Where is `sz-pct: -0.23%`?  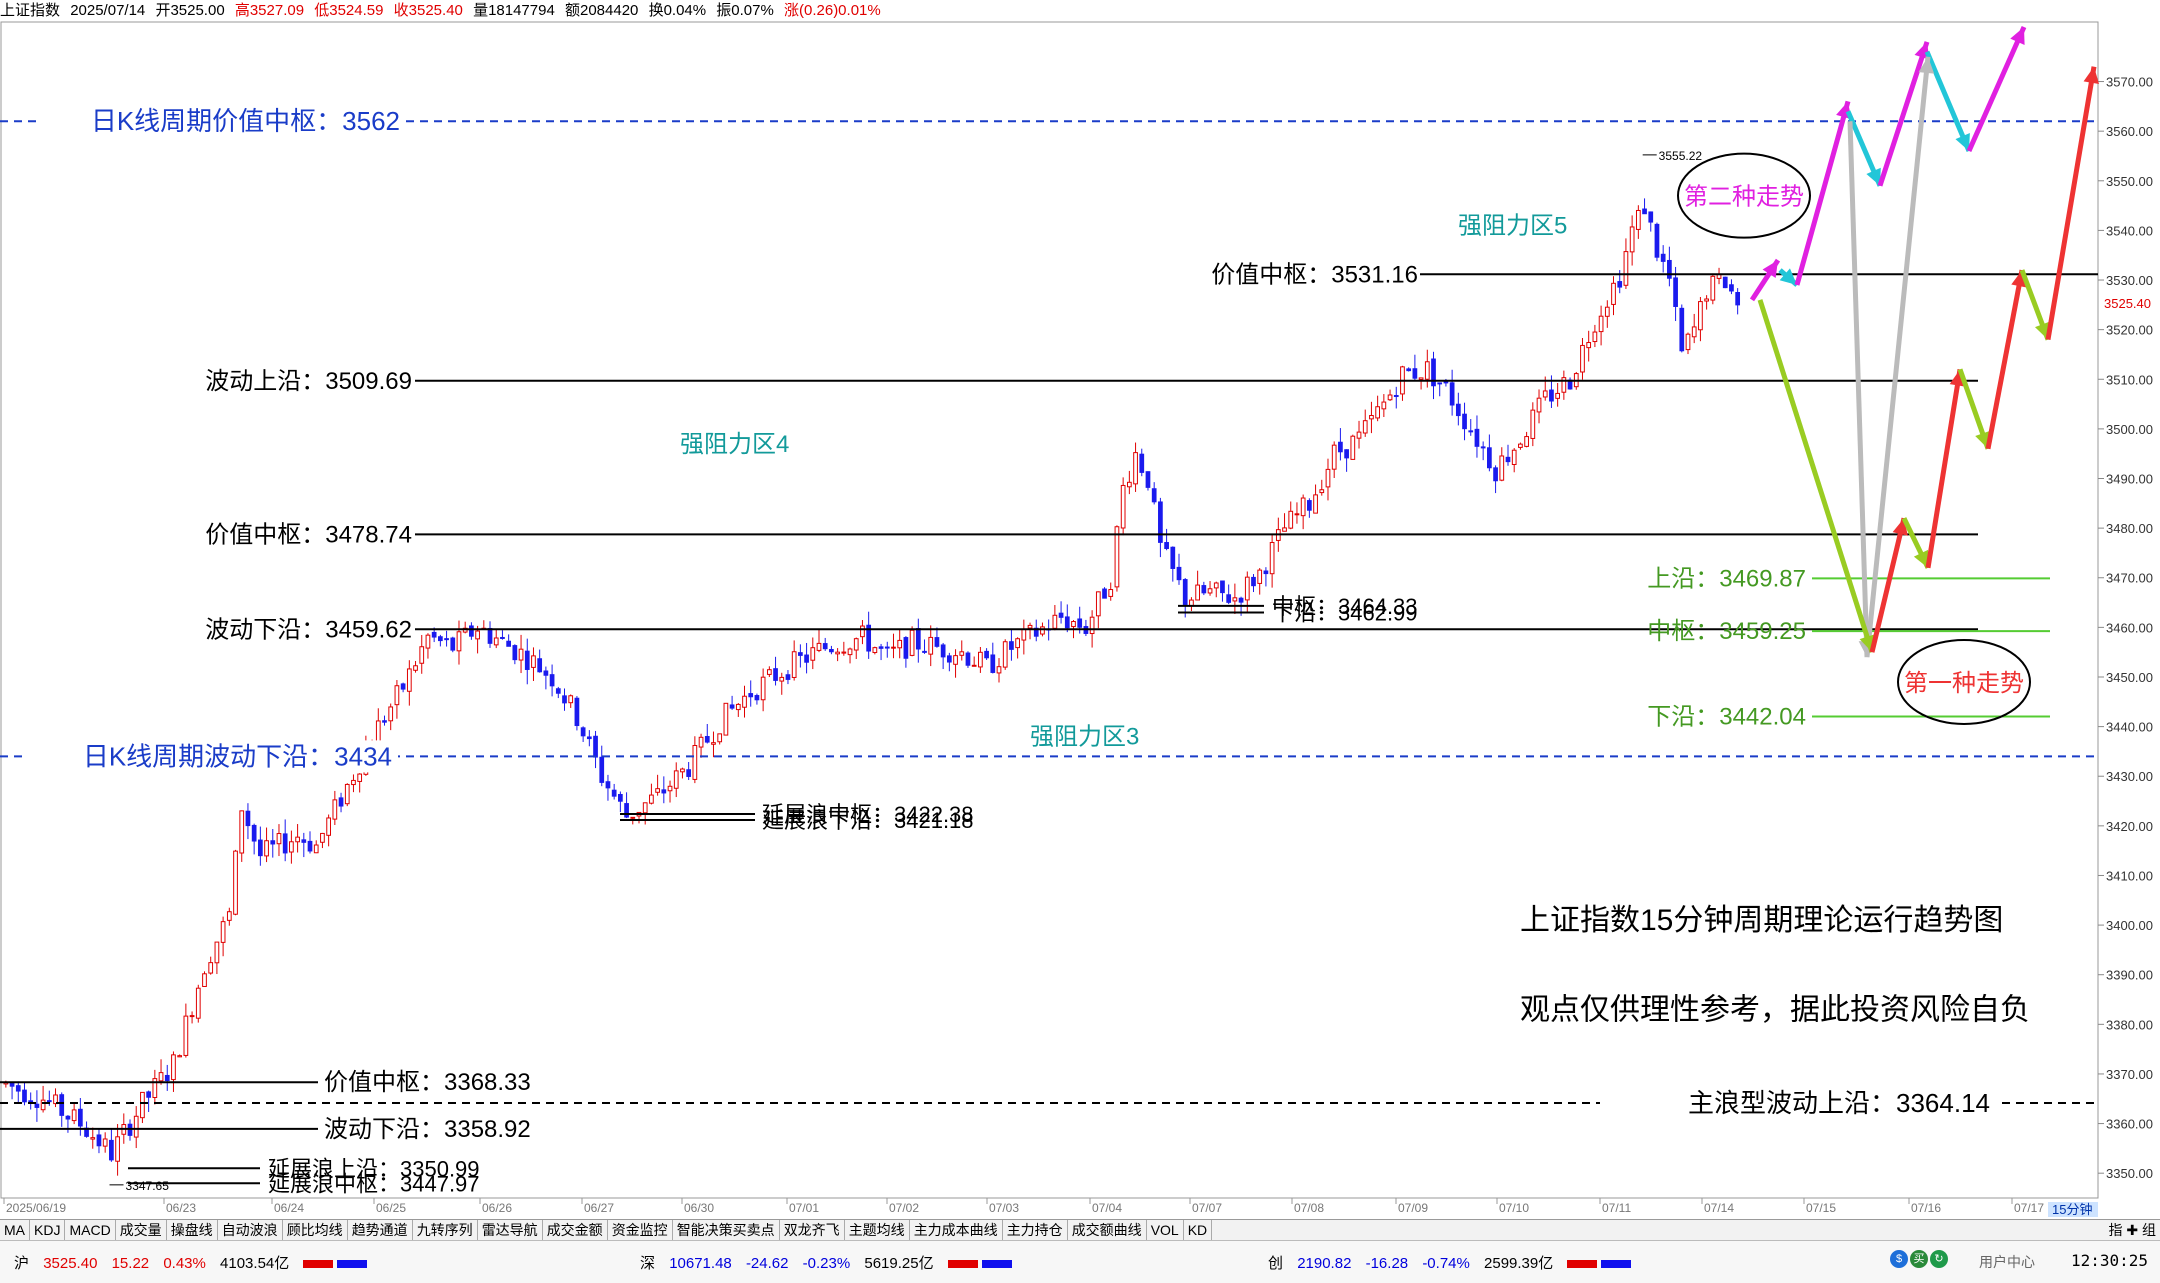
sz-pct: -0.23% is located at coordinates (826, 1263).